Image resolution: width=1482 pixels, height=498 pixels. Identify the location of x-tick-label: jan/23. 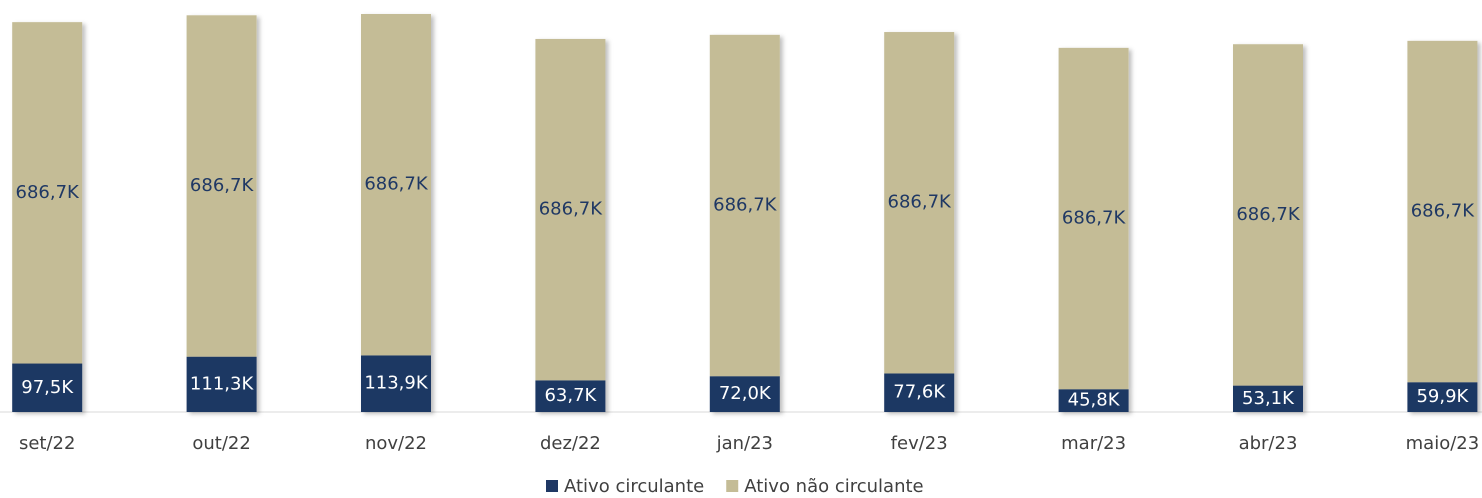
(744, 443).